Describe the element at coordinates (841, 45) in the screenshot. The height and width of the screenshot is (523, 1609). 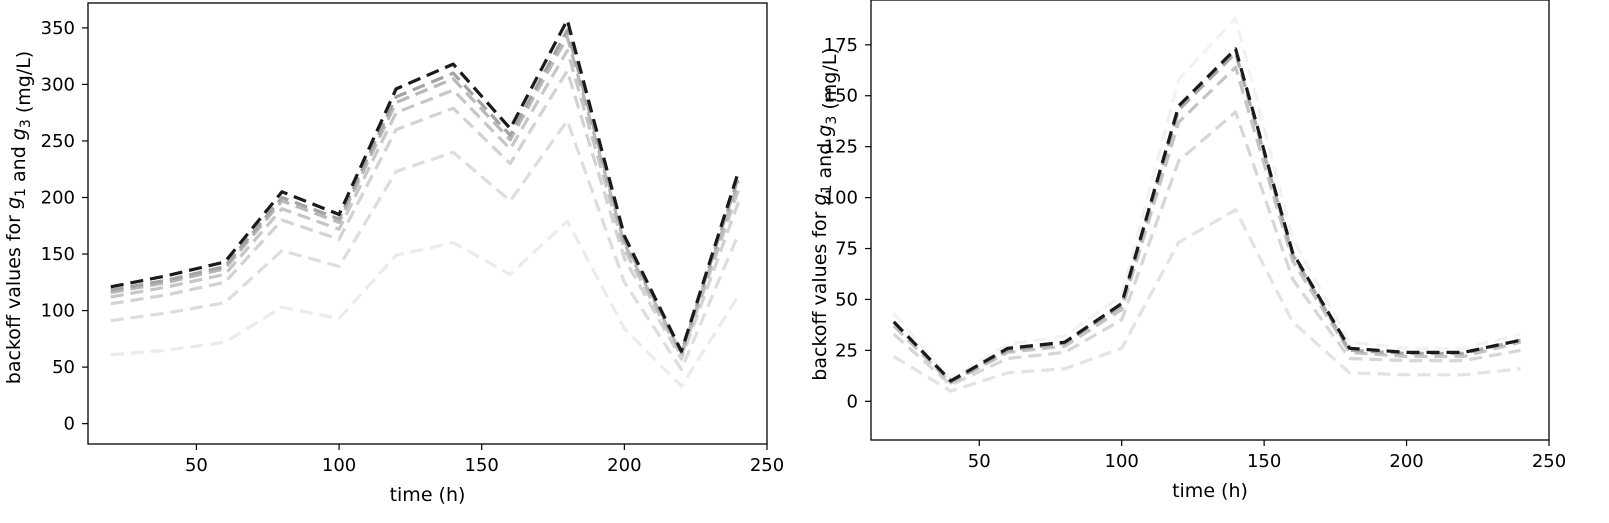
I see `y-tick-label: 175` at that location.